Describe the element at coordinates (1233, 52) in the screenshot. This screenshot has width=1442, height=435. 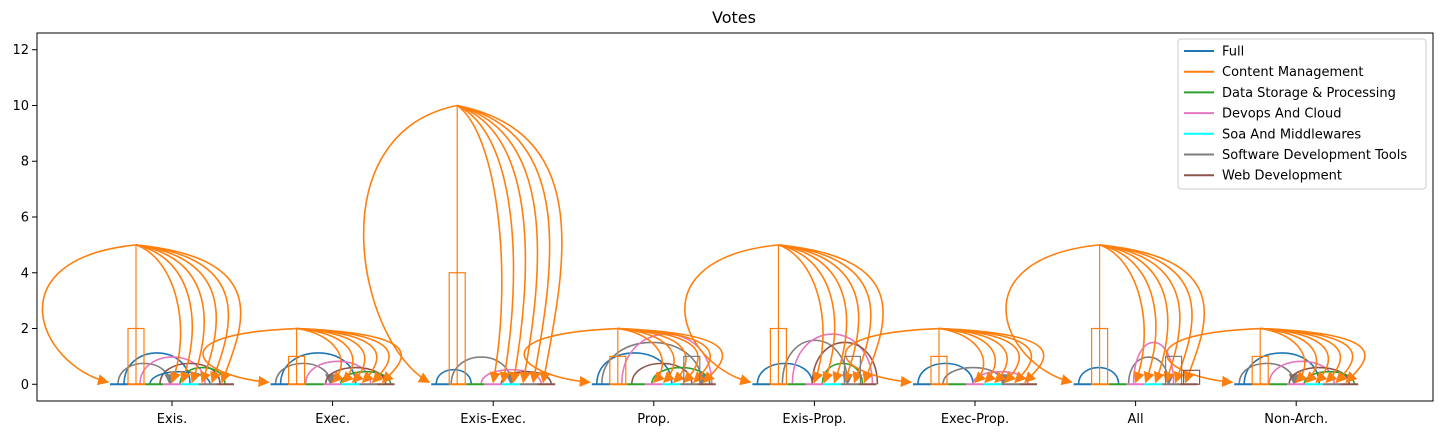
I see `legend-label-full: Full` at that location.